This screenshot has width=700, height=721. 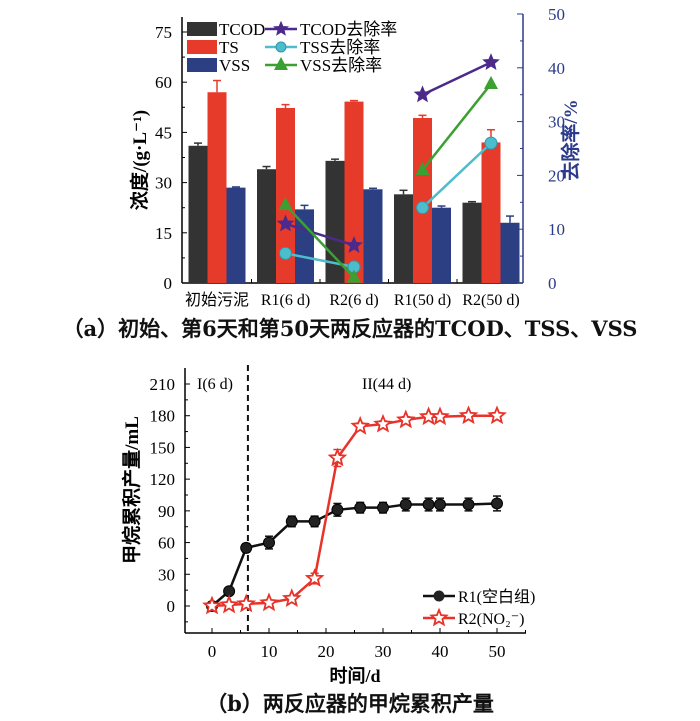 I want to click on y-tick-label: 180, so click(x=163, y=416).